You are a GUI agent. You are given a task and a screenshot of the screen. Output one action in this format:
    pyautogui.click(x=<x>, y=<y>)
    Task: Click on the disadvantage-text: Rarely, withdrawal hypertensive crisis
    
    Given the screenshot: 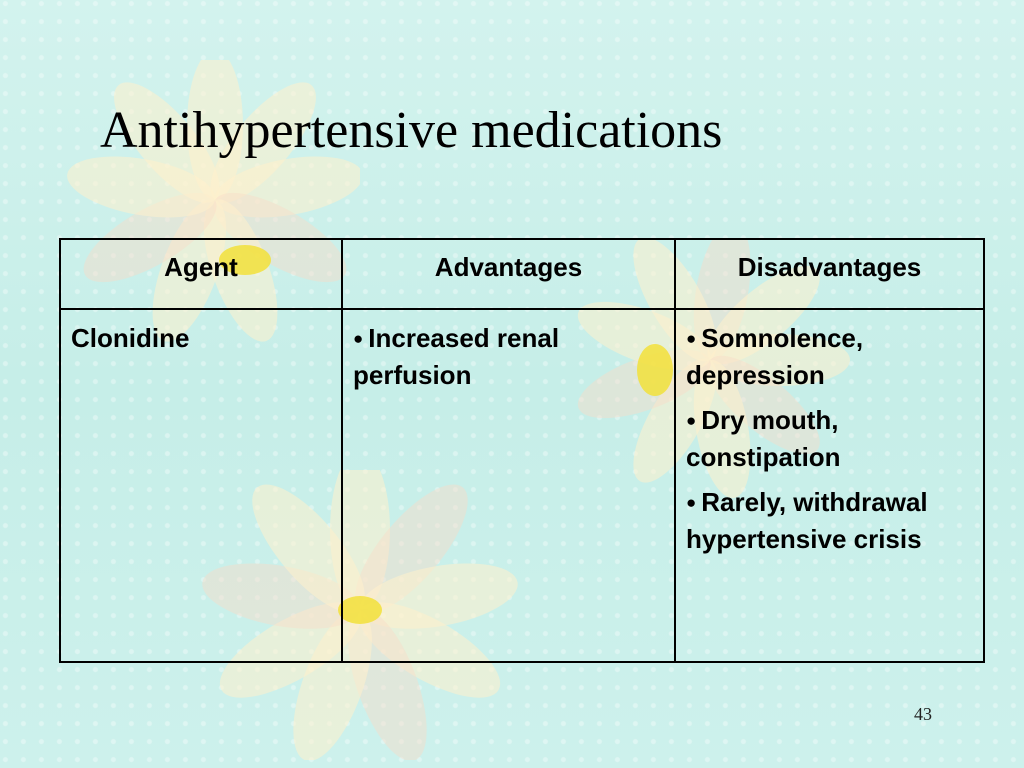 What is the action you would take?
    pyautogui.click(x=807, y=520)
    